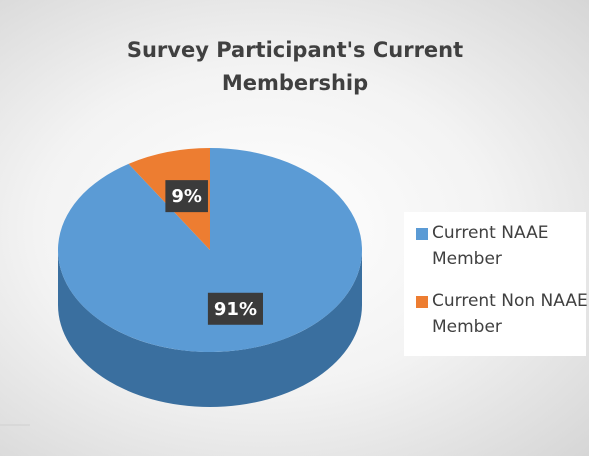 The image size is (589, 456). I want to click on legend-entry: Current NAAE Member, so click(502, 246).